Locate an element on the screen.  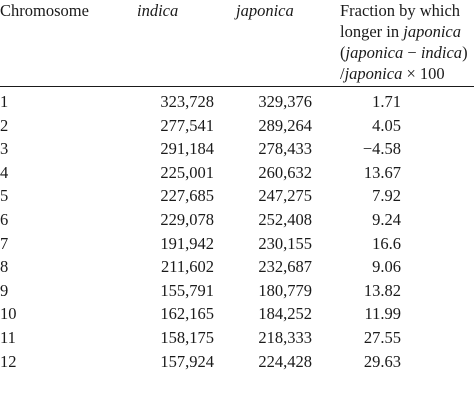
cell-japonica: 232,687 is located at coordinates (285, 267).